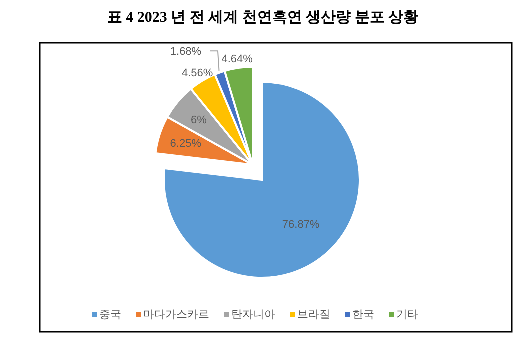  What do you see at coordinates (238, 59) in the screenshot?
I see `data-label: 4.64%` at bounding box center [238, 59].